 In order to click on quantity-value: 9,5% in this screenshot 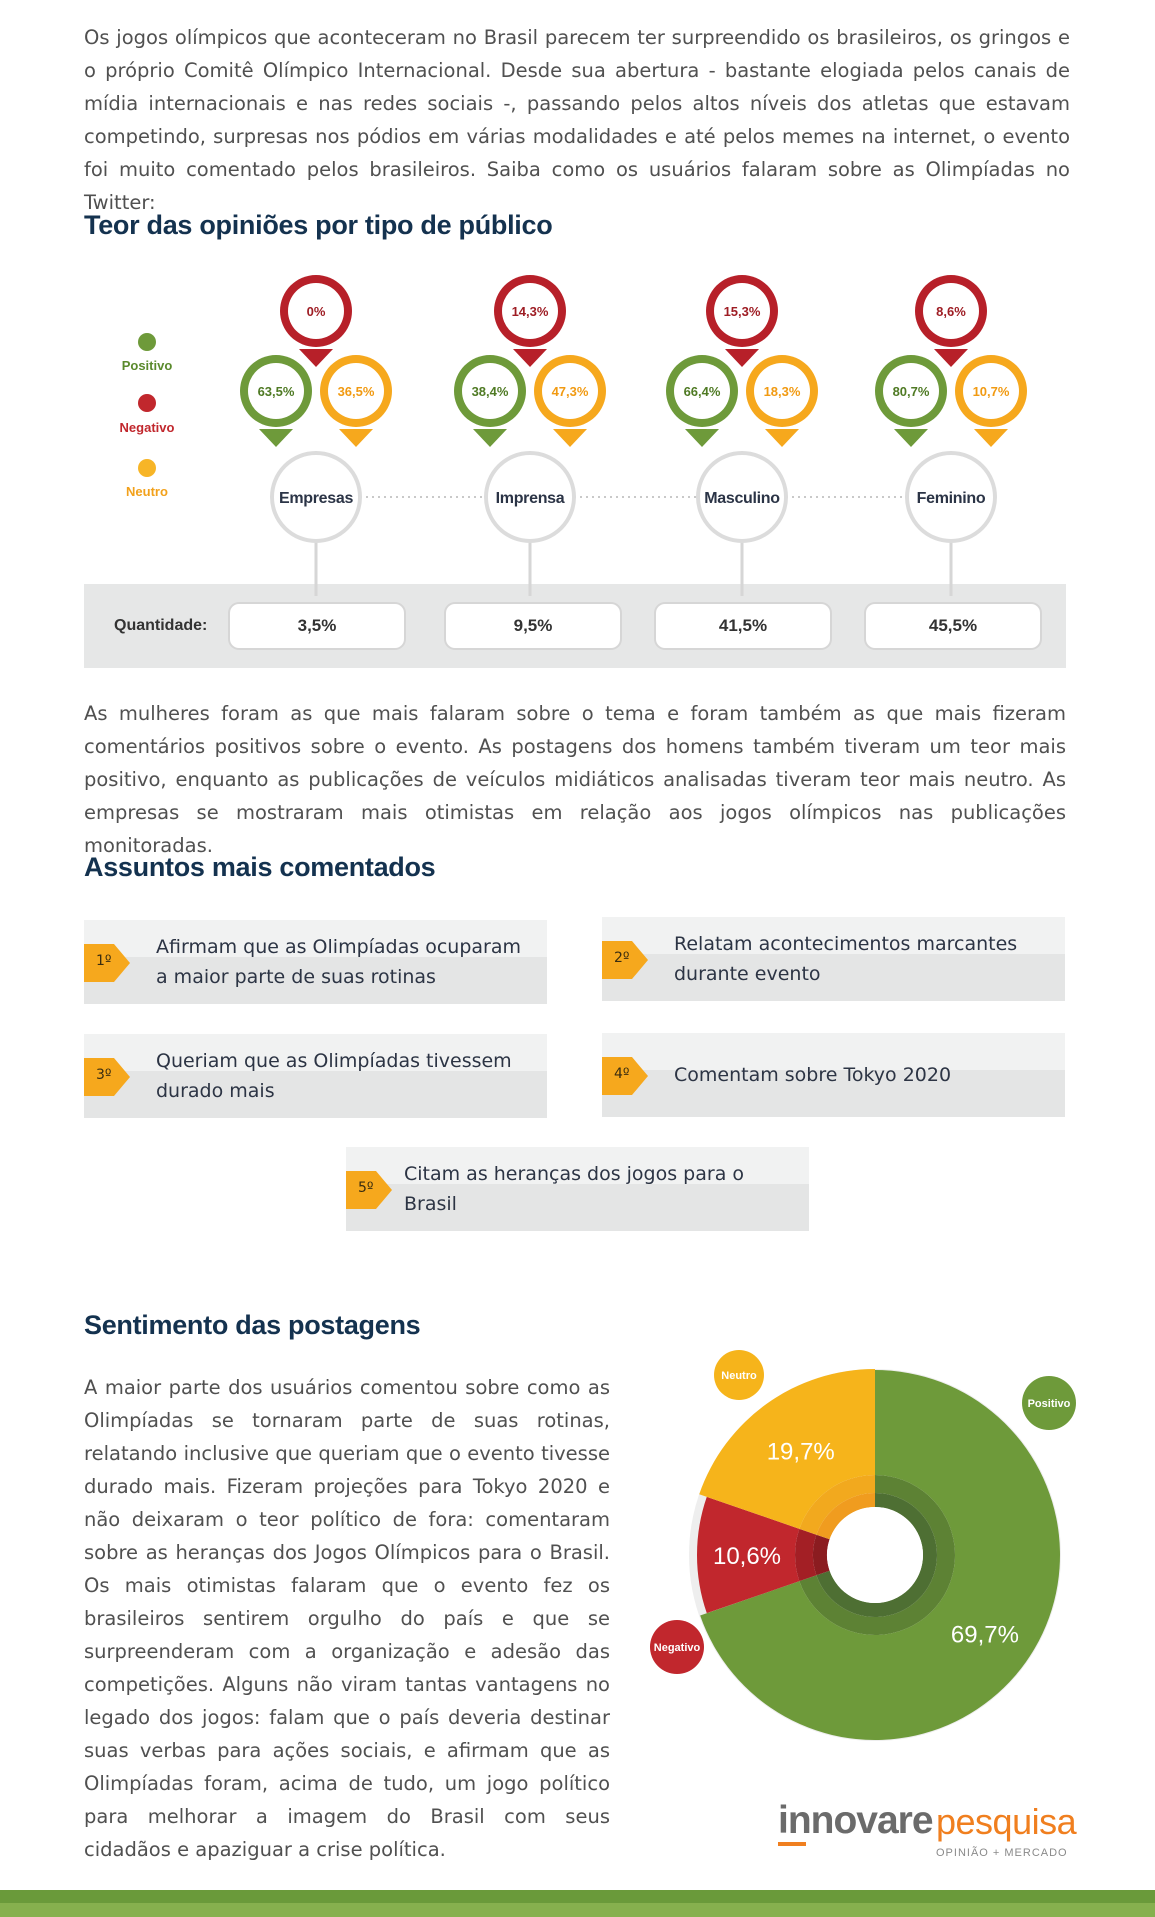, I will do `click(533, 626)`.